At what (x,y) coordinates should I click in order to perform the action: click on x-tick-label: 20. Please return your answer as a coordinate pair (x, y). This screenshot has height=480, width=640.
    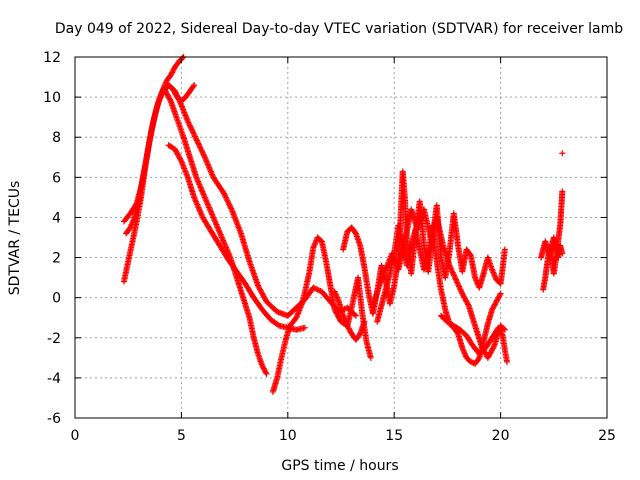
    Looking at the image, I should click on (501, 436).